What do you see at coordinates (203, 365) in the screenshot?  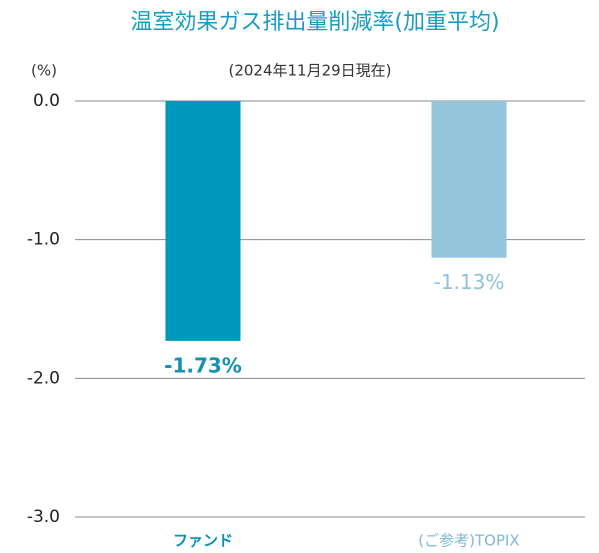 I see `value-label: -1.73%` at bounding box center [203, 365].